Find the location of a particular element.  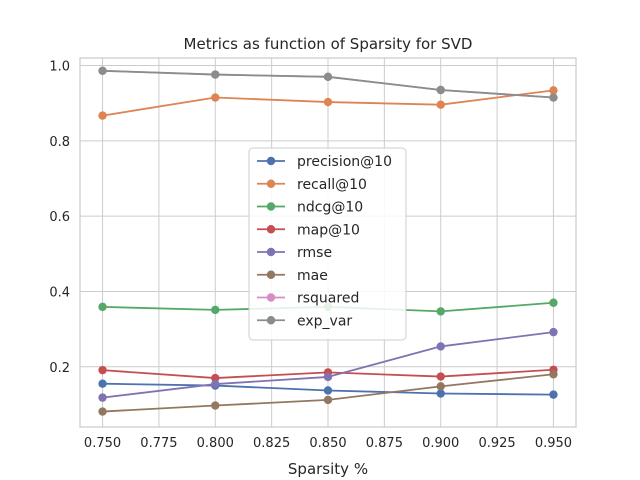

x-tick-label: 0.850 is located at coordinates (327, 443).